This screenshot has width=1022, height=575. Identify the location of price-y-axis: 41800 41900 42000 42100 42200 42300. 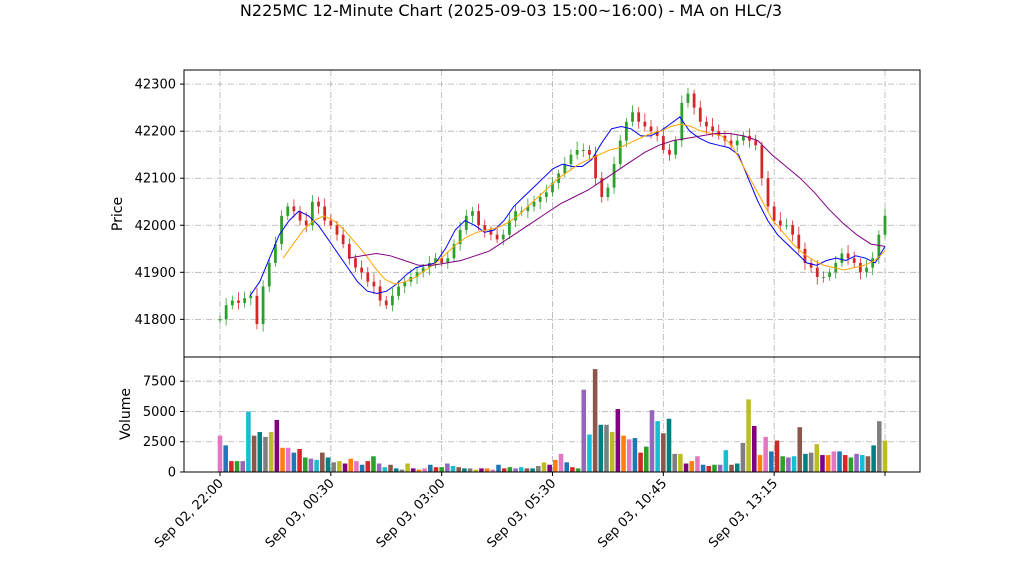
(159, 203).